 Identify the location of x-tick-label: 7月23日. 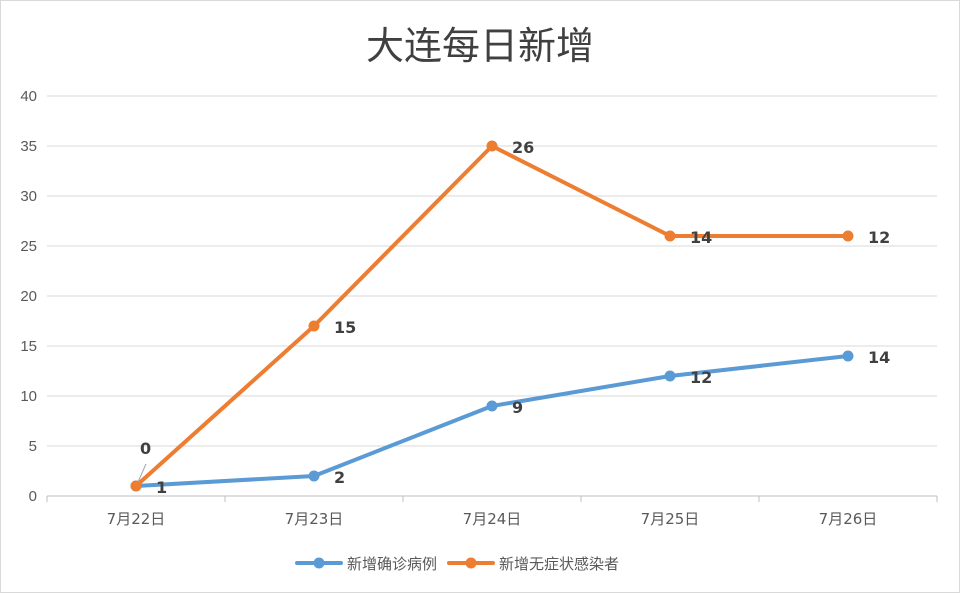
(314, 519).